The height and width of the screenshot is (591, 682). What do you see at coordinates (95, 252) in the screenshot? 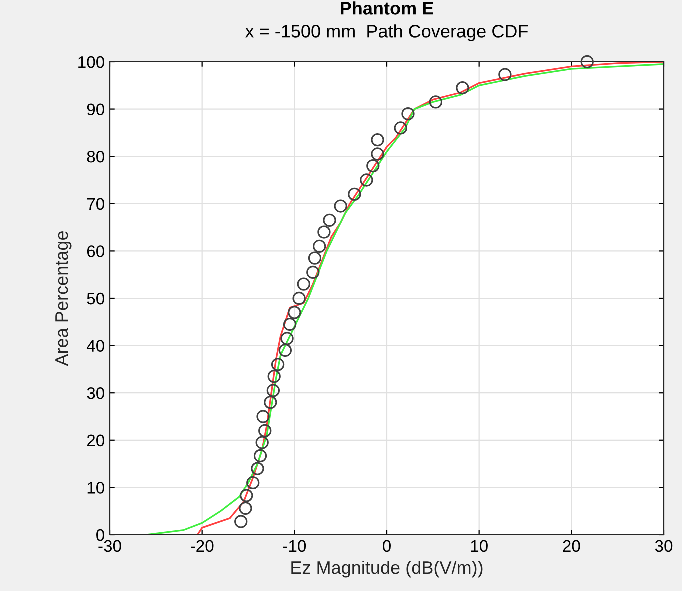
I see `y-tick-label: 60` at bounding box center [95, 252].